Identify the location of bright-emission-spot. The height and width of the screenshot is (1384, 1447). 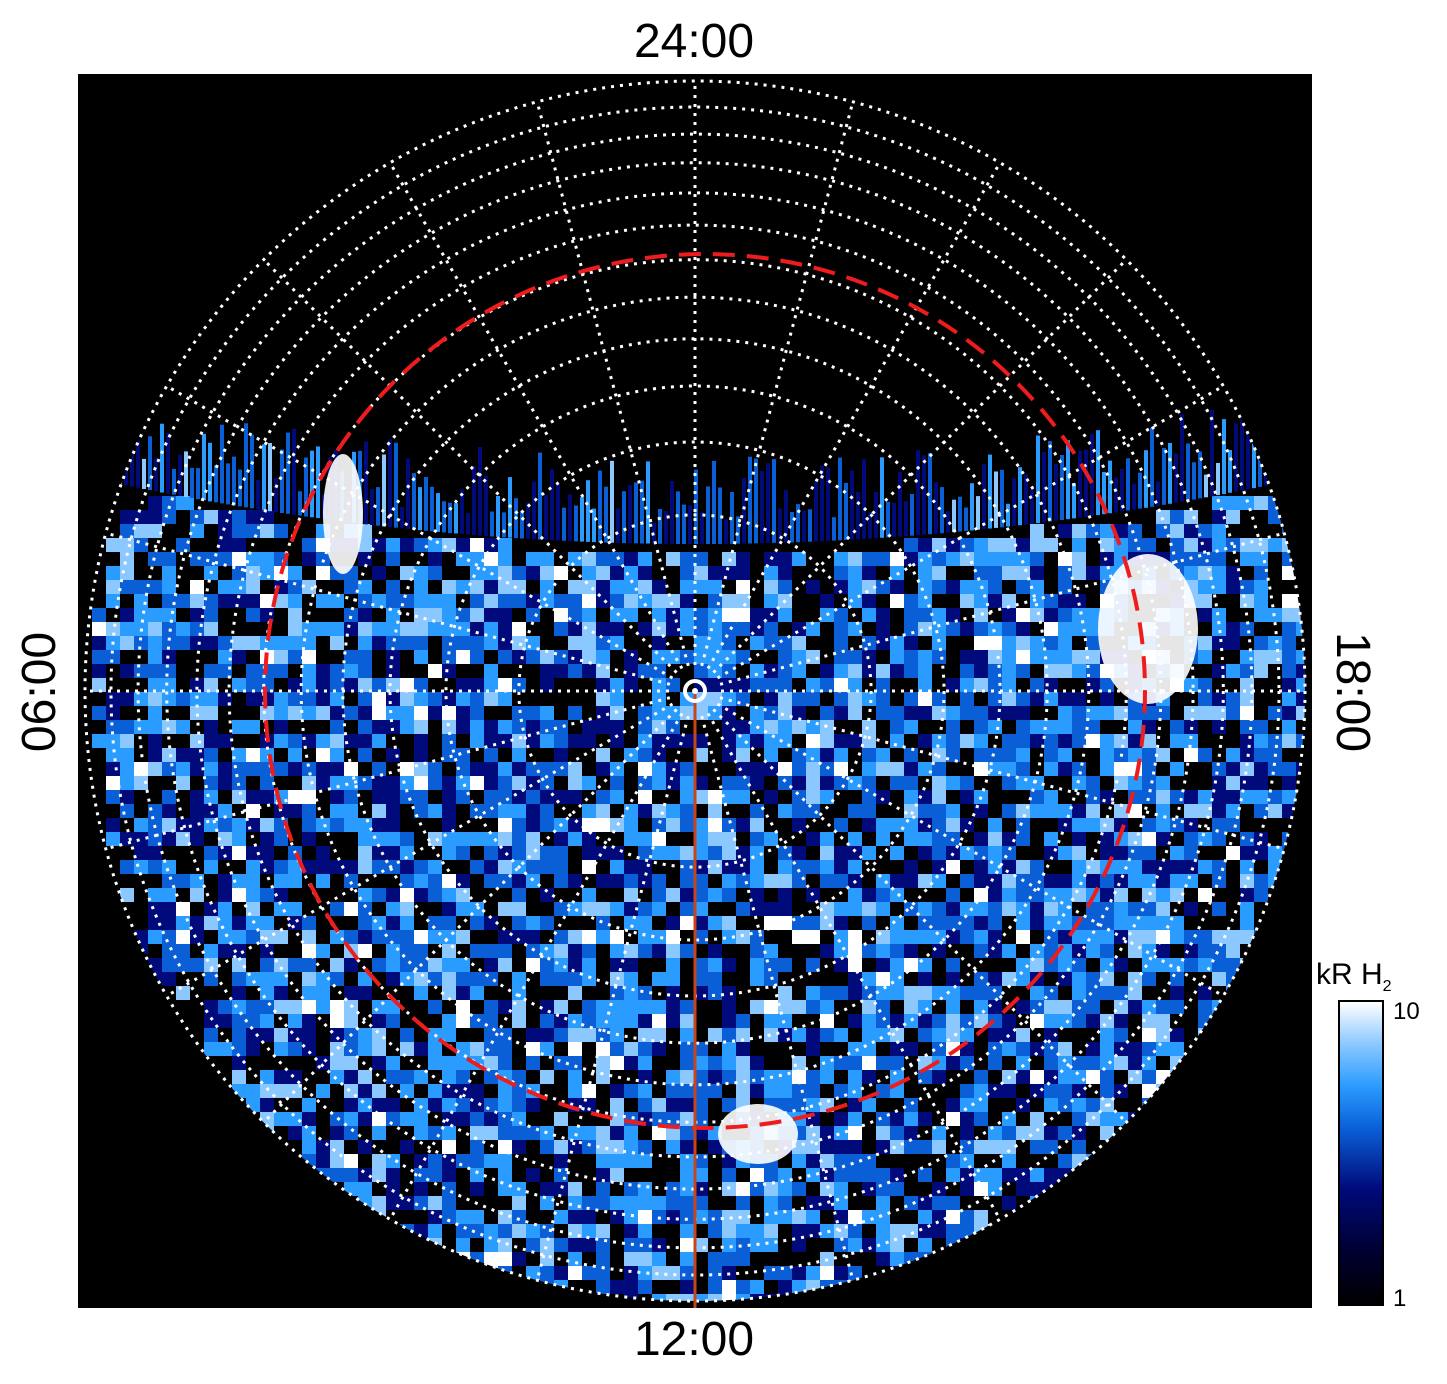
(1148, 629).